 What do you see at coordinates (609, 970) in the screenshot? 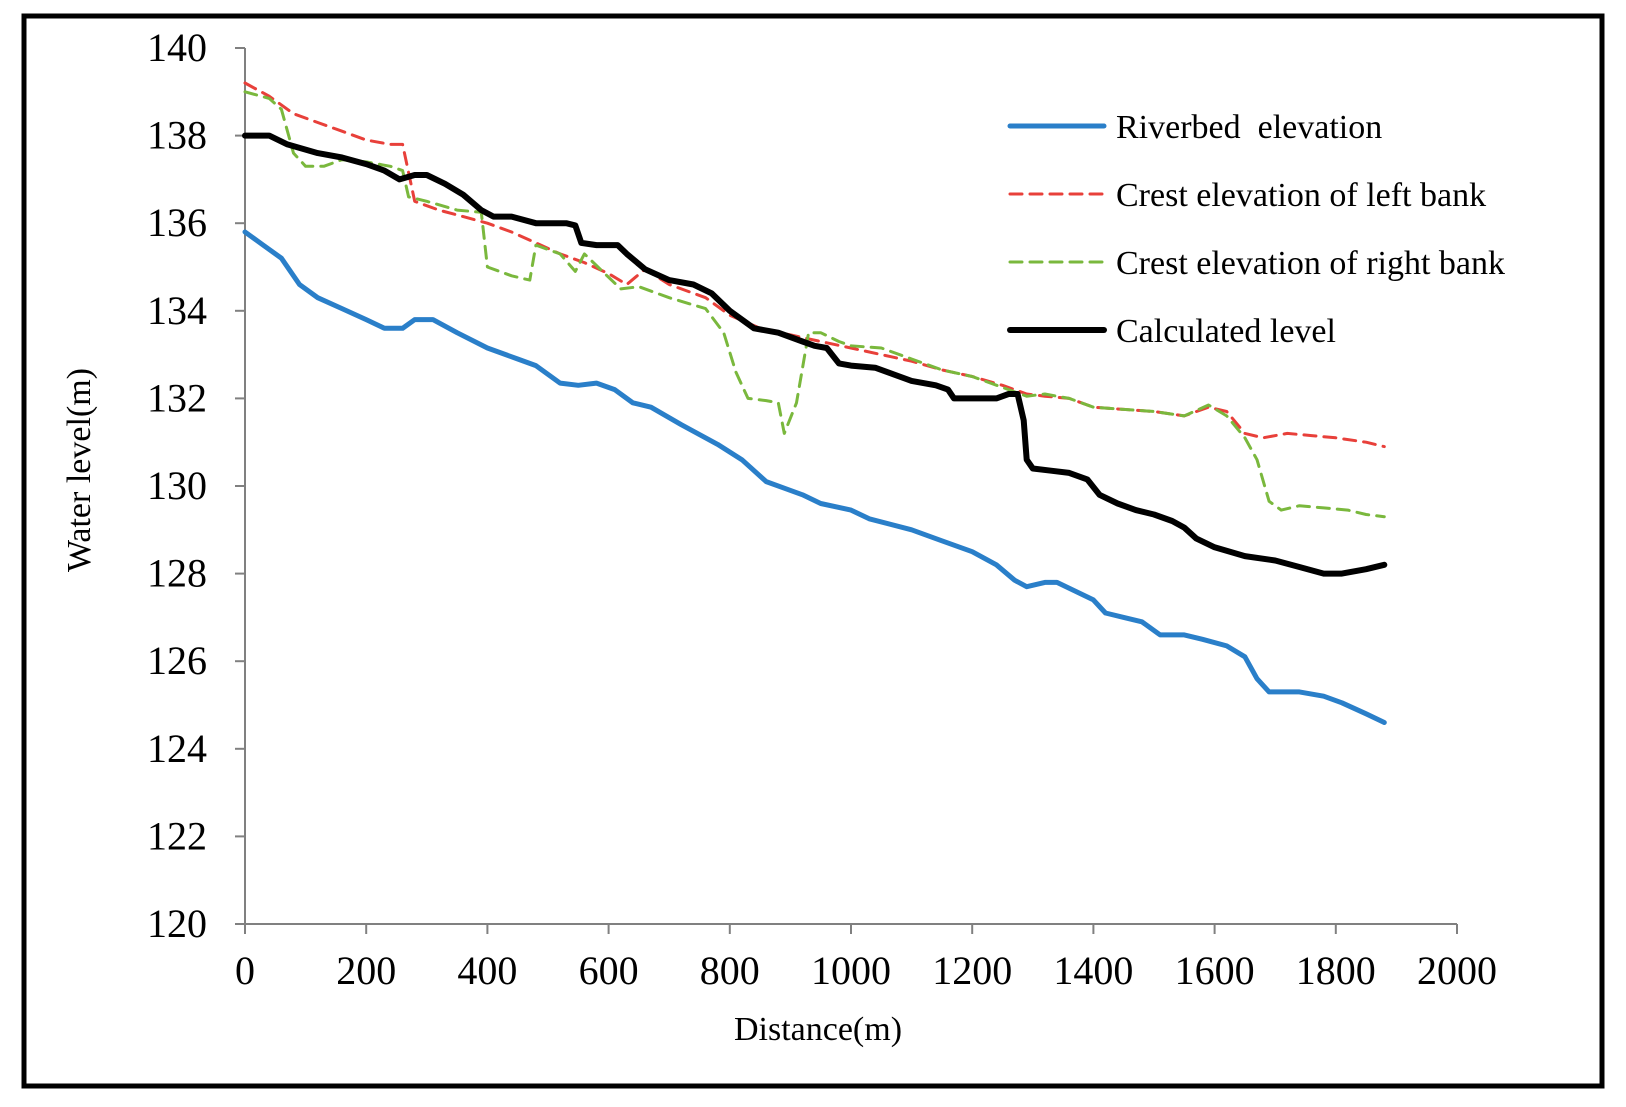
I see `x-tick-label: 600` at bounding box center [609, 970].